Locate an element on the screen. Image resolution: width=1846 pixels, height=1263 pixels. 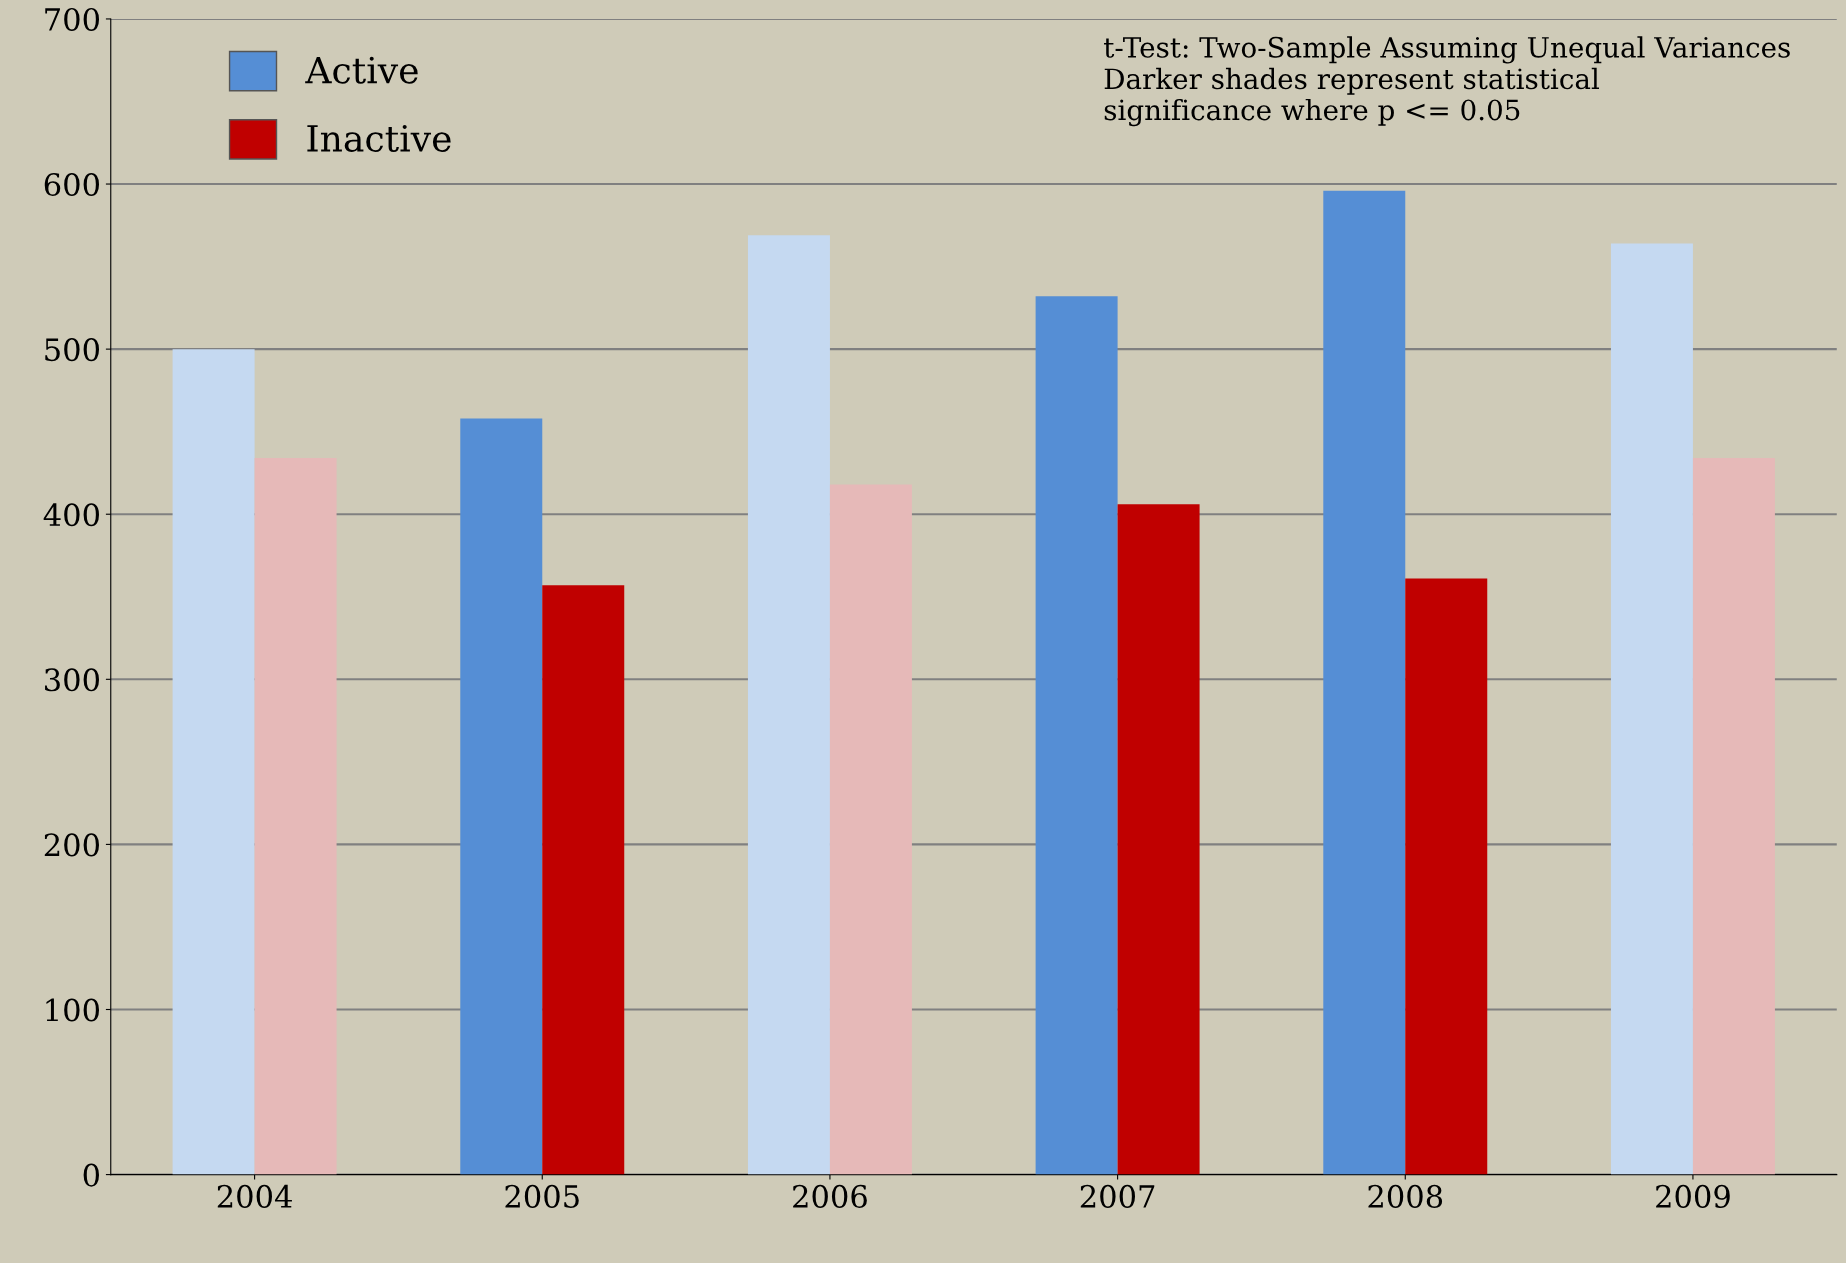
x-tick-label: 2006 is located at coordinates (830, 1196).